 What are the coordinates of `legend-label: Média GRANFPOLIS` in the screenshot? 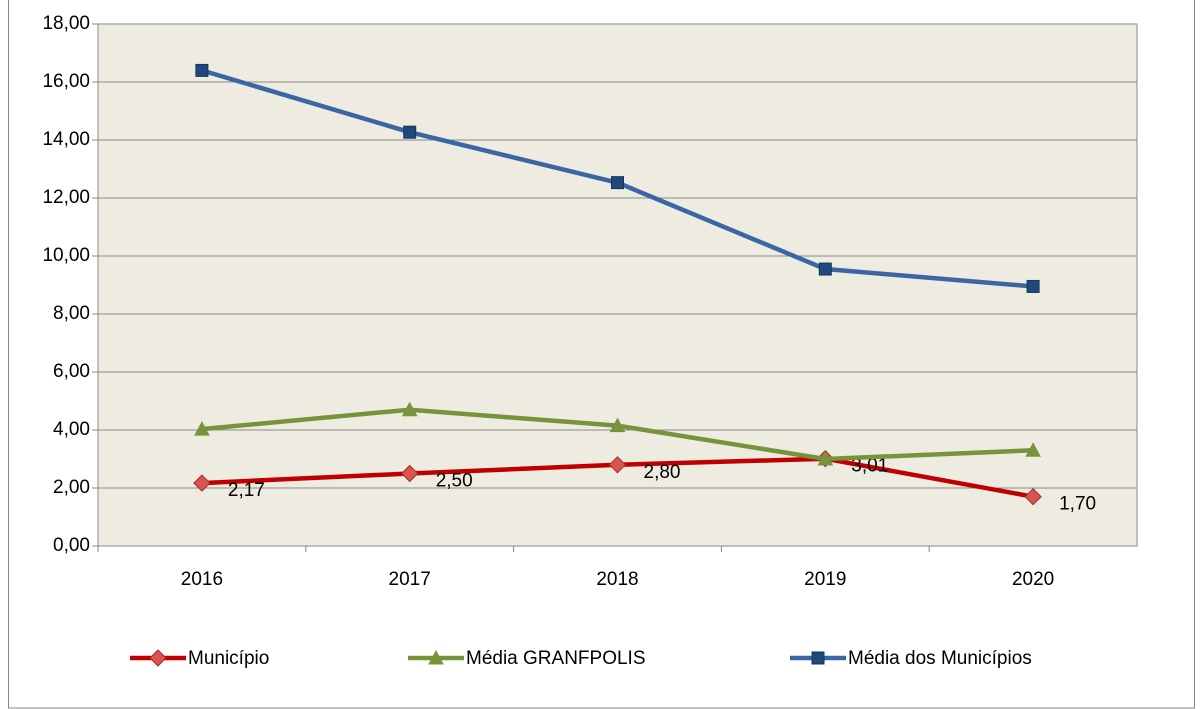 It's located at (556, 658).